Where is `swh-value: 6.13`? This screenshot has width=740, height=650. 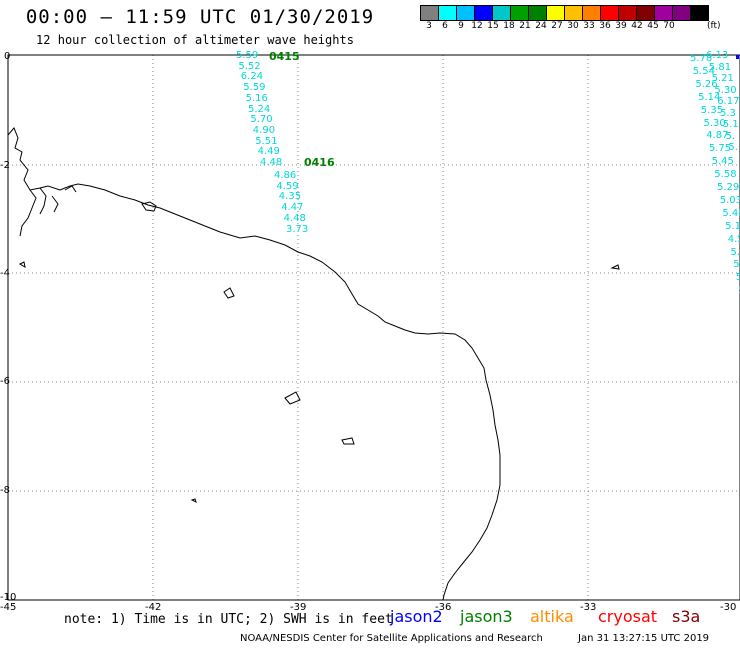 swh-value: 6.13 is located at coordinates (717, 55).